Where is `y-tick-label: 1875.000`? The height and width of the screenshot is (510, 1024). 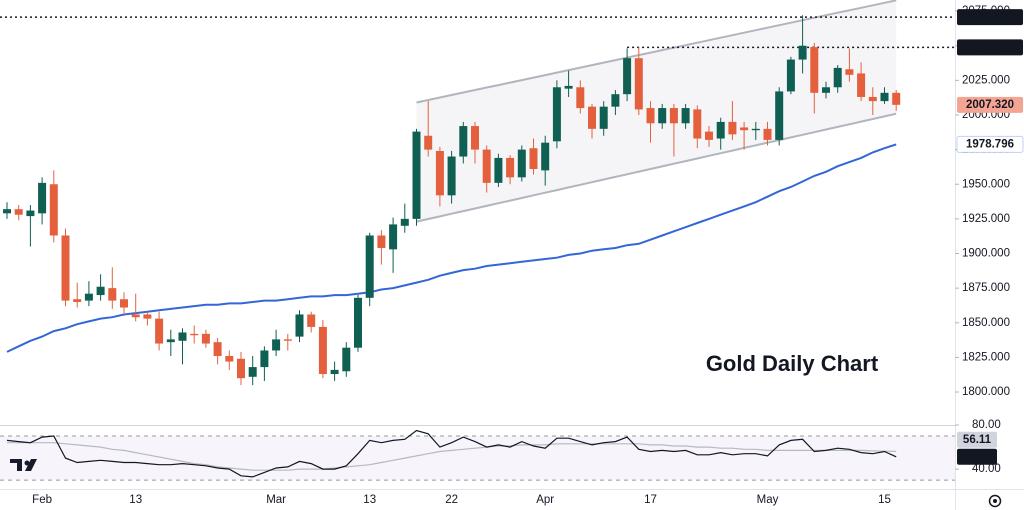
y-tick-label: 1875.000 is located at coordinates (986, 288).